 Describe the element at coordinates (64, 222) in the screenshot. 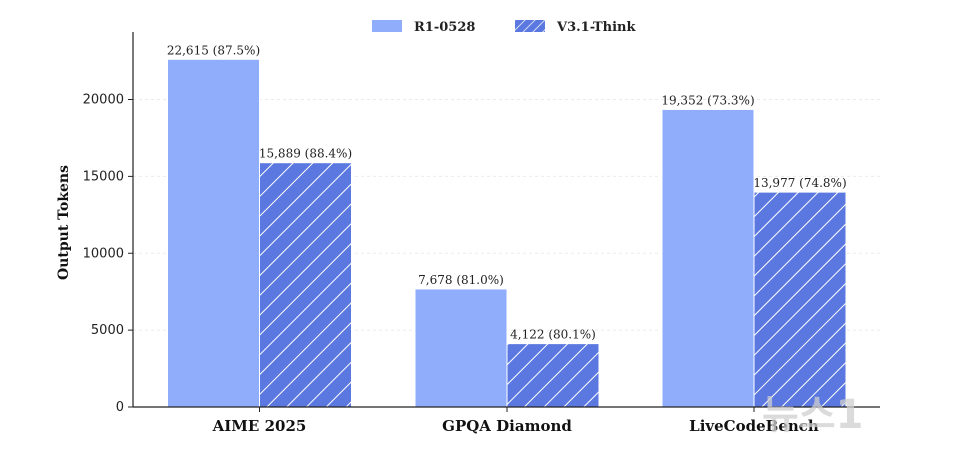

I see `y-axis-label: Output Tokens` at that location.